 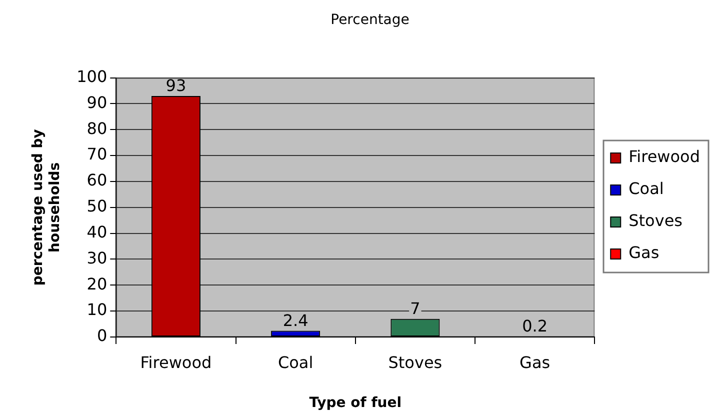 What do you see at coordinates (176, 362) in the screenshot?
I see `x-tick-label: Firewood` at bounding box center [176, 362].